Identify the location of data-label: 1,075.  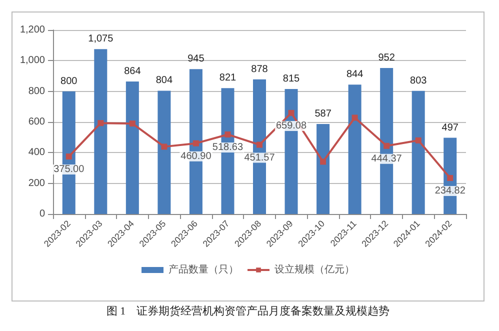
(101, 39).